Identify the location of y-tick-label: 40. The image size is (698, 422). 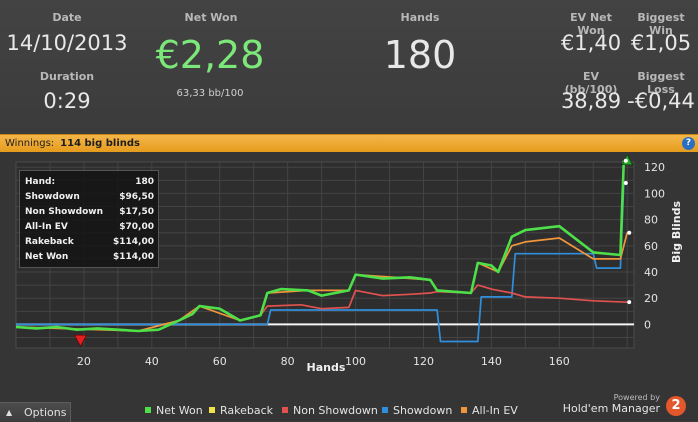
(651, 272).